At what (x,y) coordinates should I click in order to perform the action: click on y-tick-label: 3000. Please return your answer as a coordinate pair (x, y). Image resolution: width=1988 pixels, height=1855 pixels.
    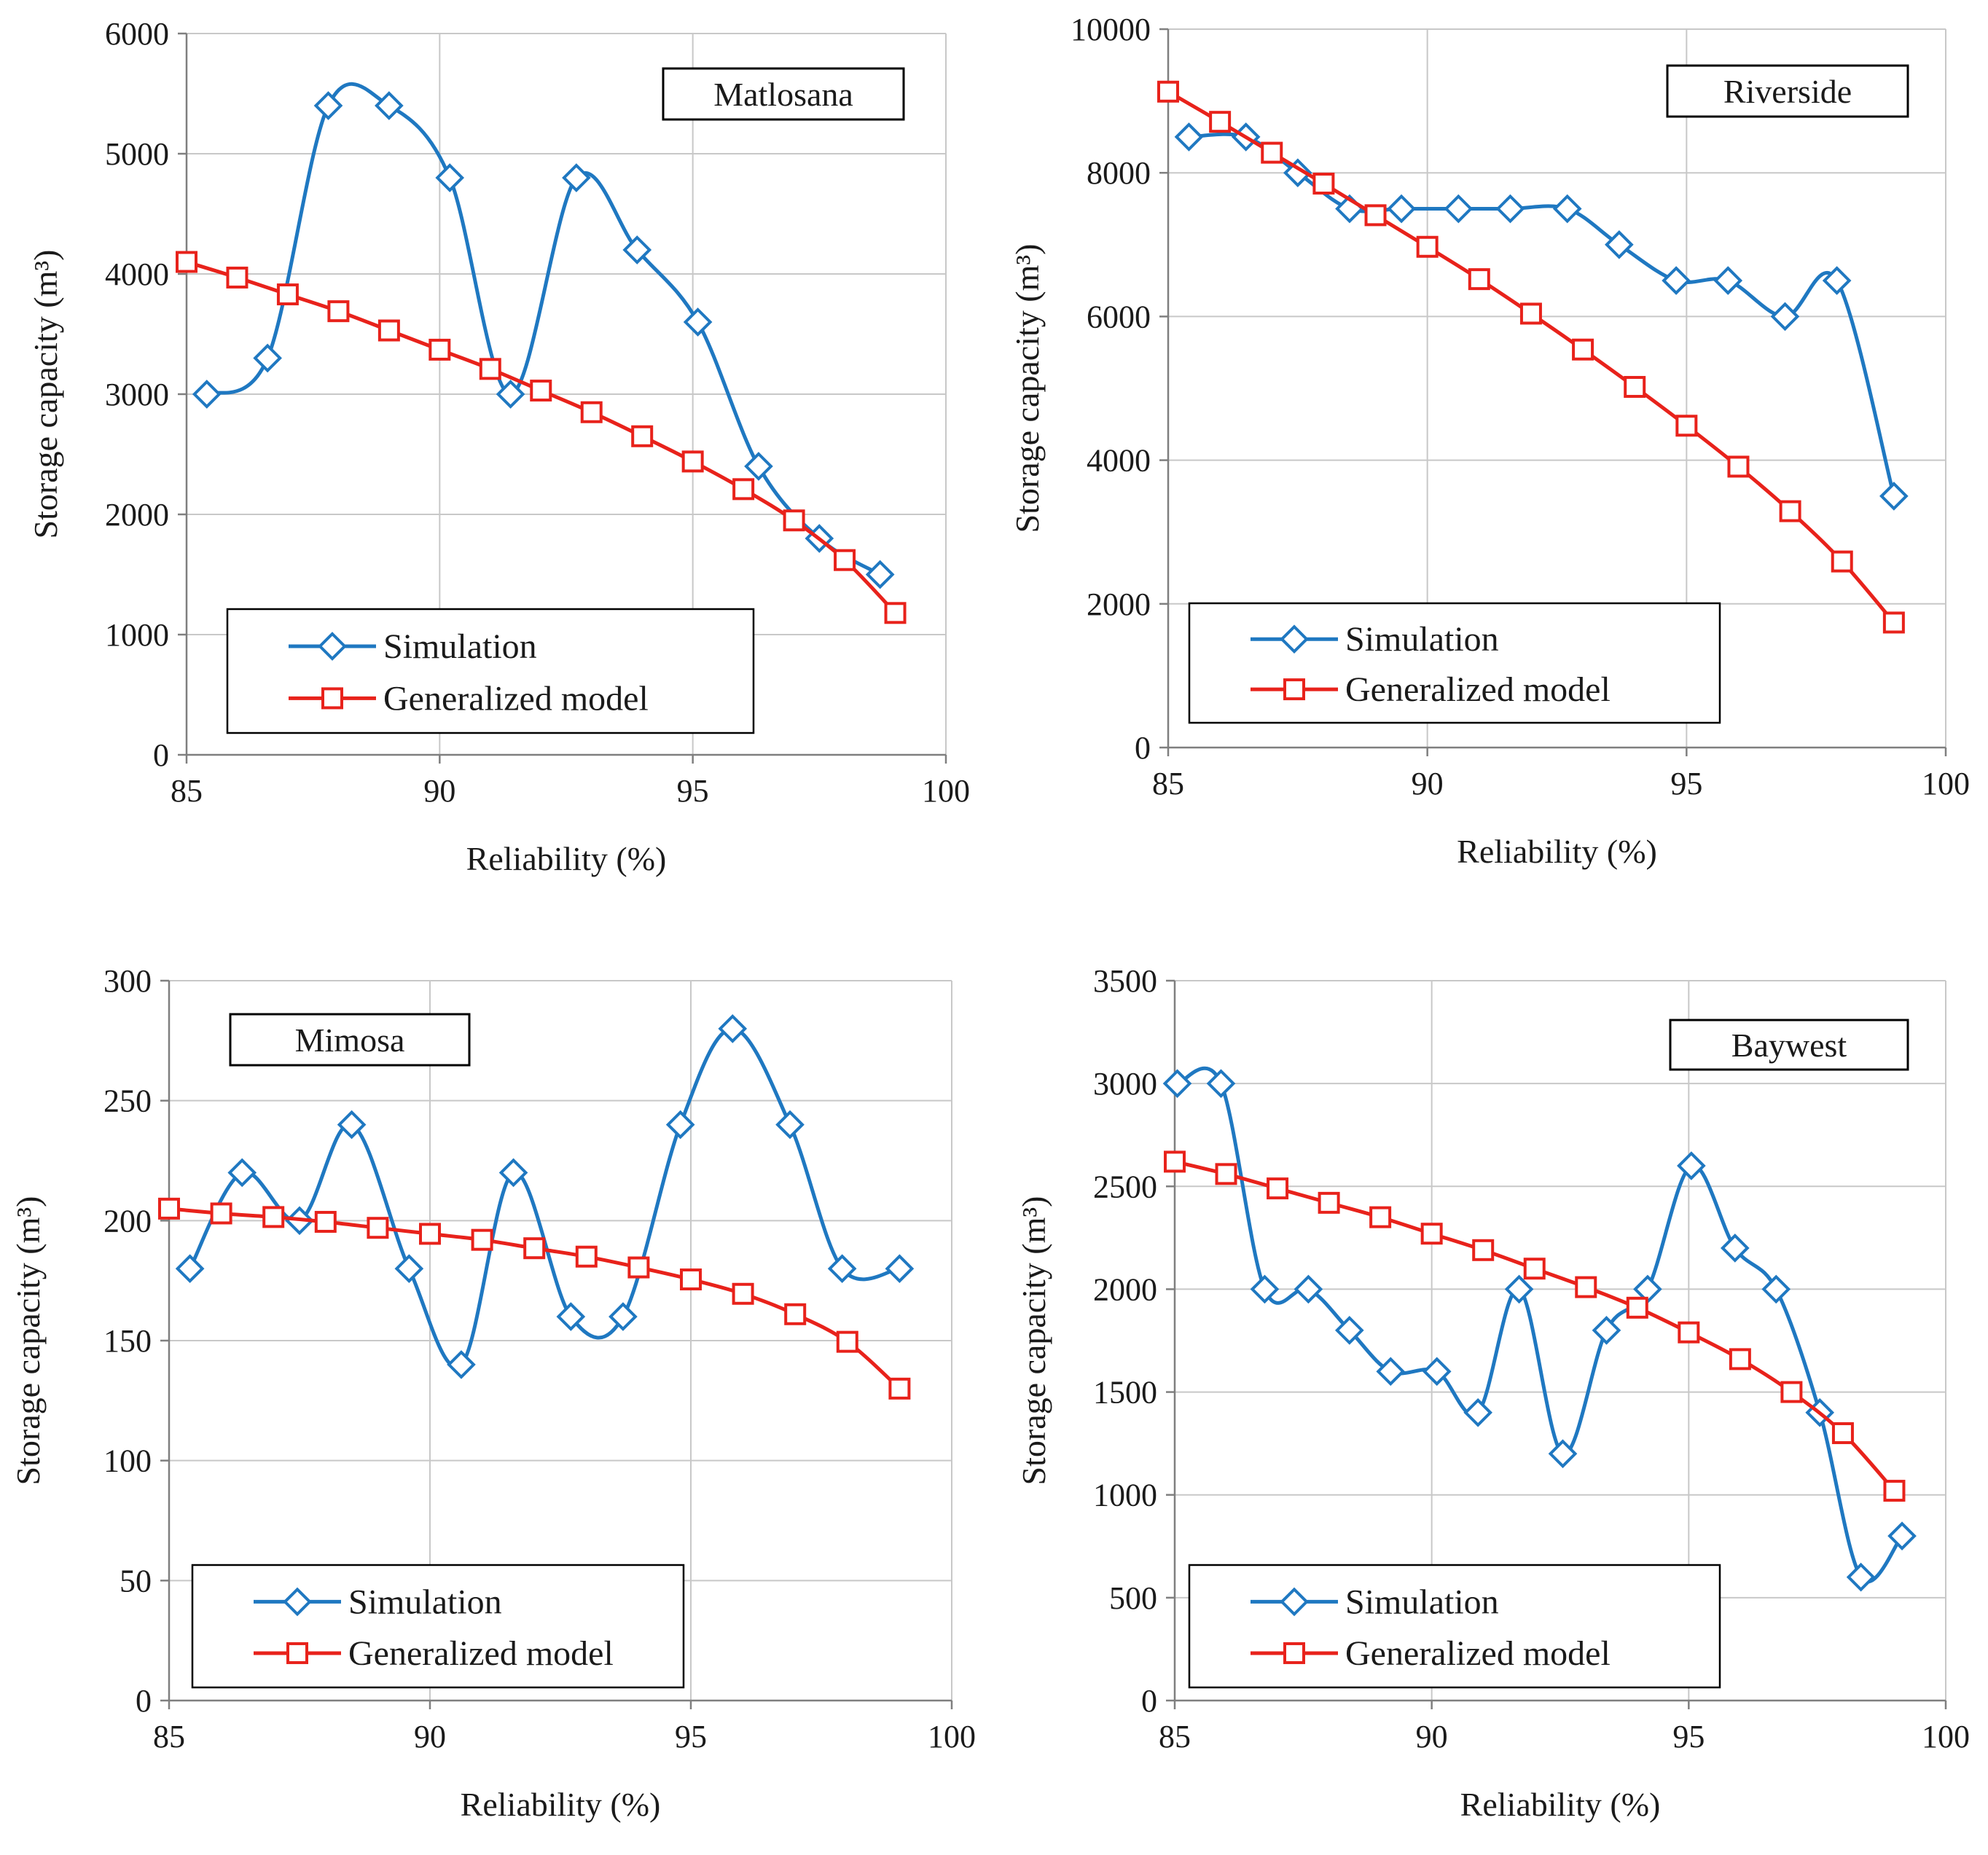
    Looking at the image, I should click on (1125, 1084).